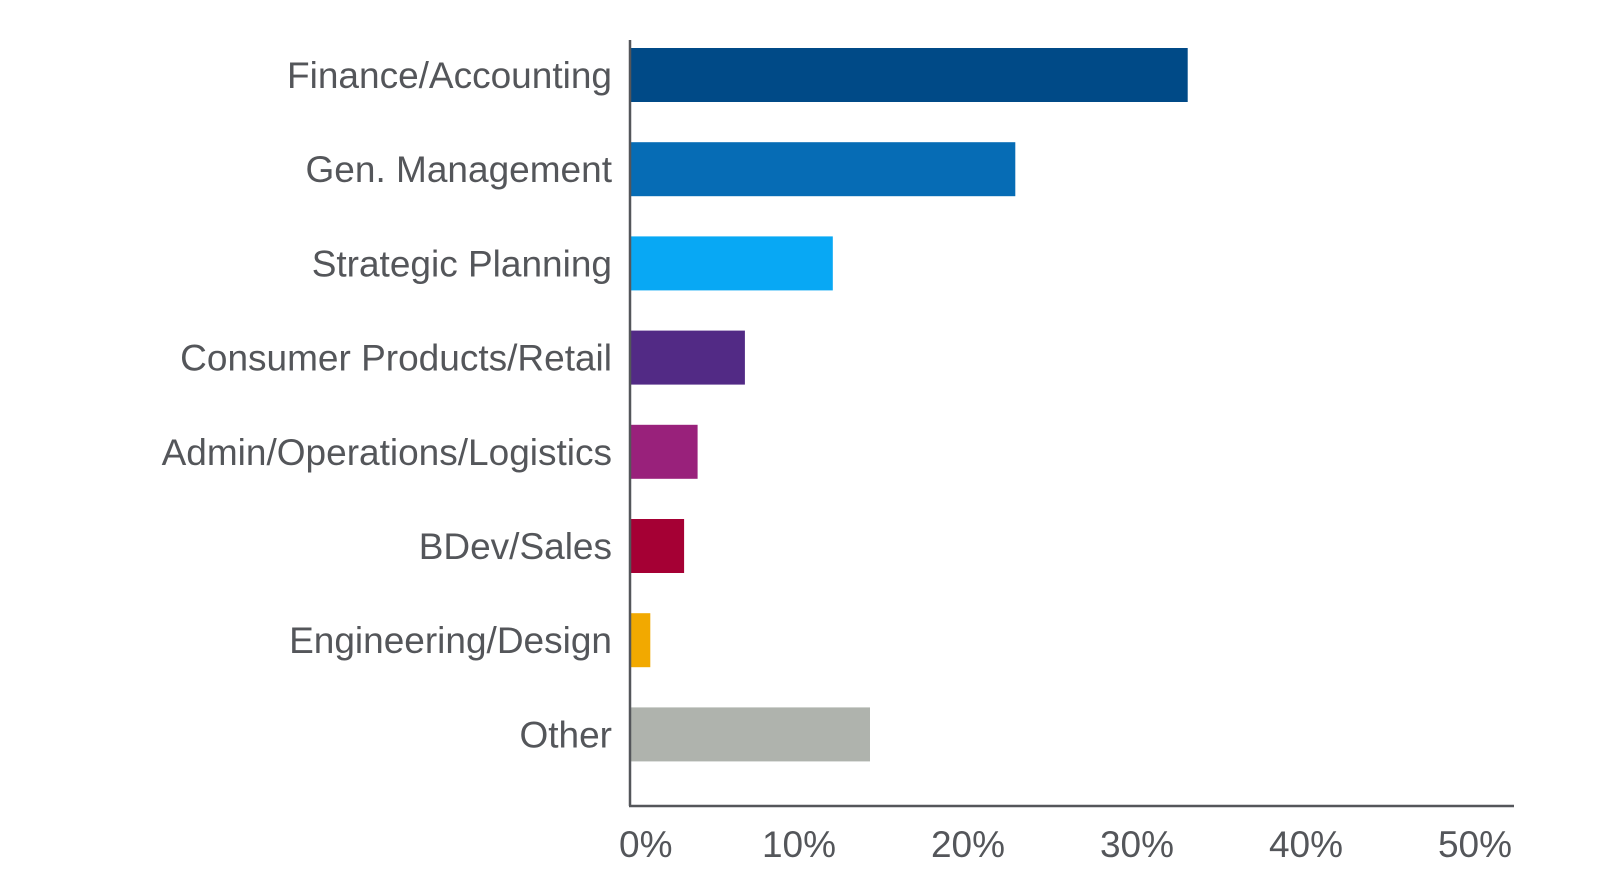  What do you see at coordinates (565, 734) in the screenshot?
I see `category-label: Other` at bounding box center [565, 734].